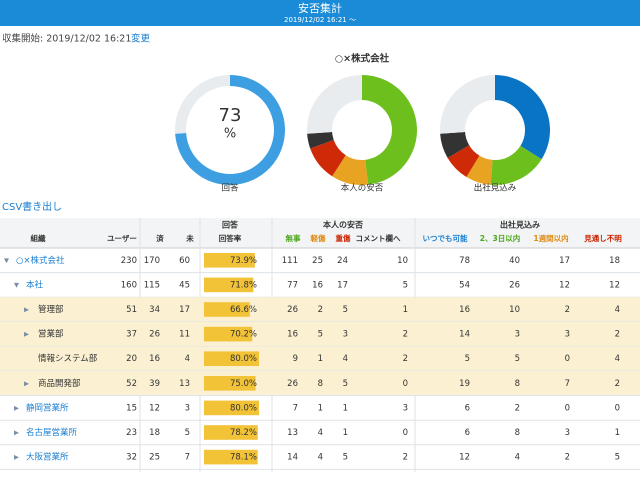 This screenshot has height=480, width=640. Describe the element at coordinates (343, 238) in the screenshot. I see `column-header: 重傷` at that location.